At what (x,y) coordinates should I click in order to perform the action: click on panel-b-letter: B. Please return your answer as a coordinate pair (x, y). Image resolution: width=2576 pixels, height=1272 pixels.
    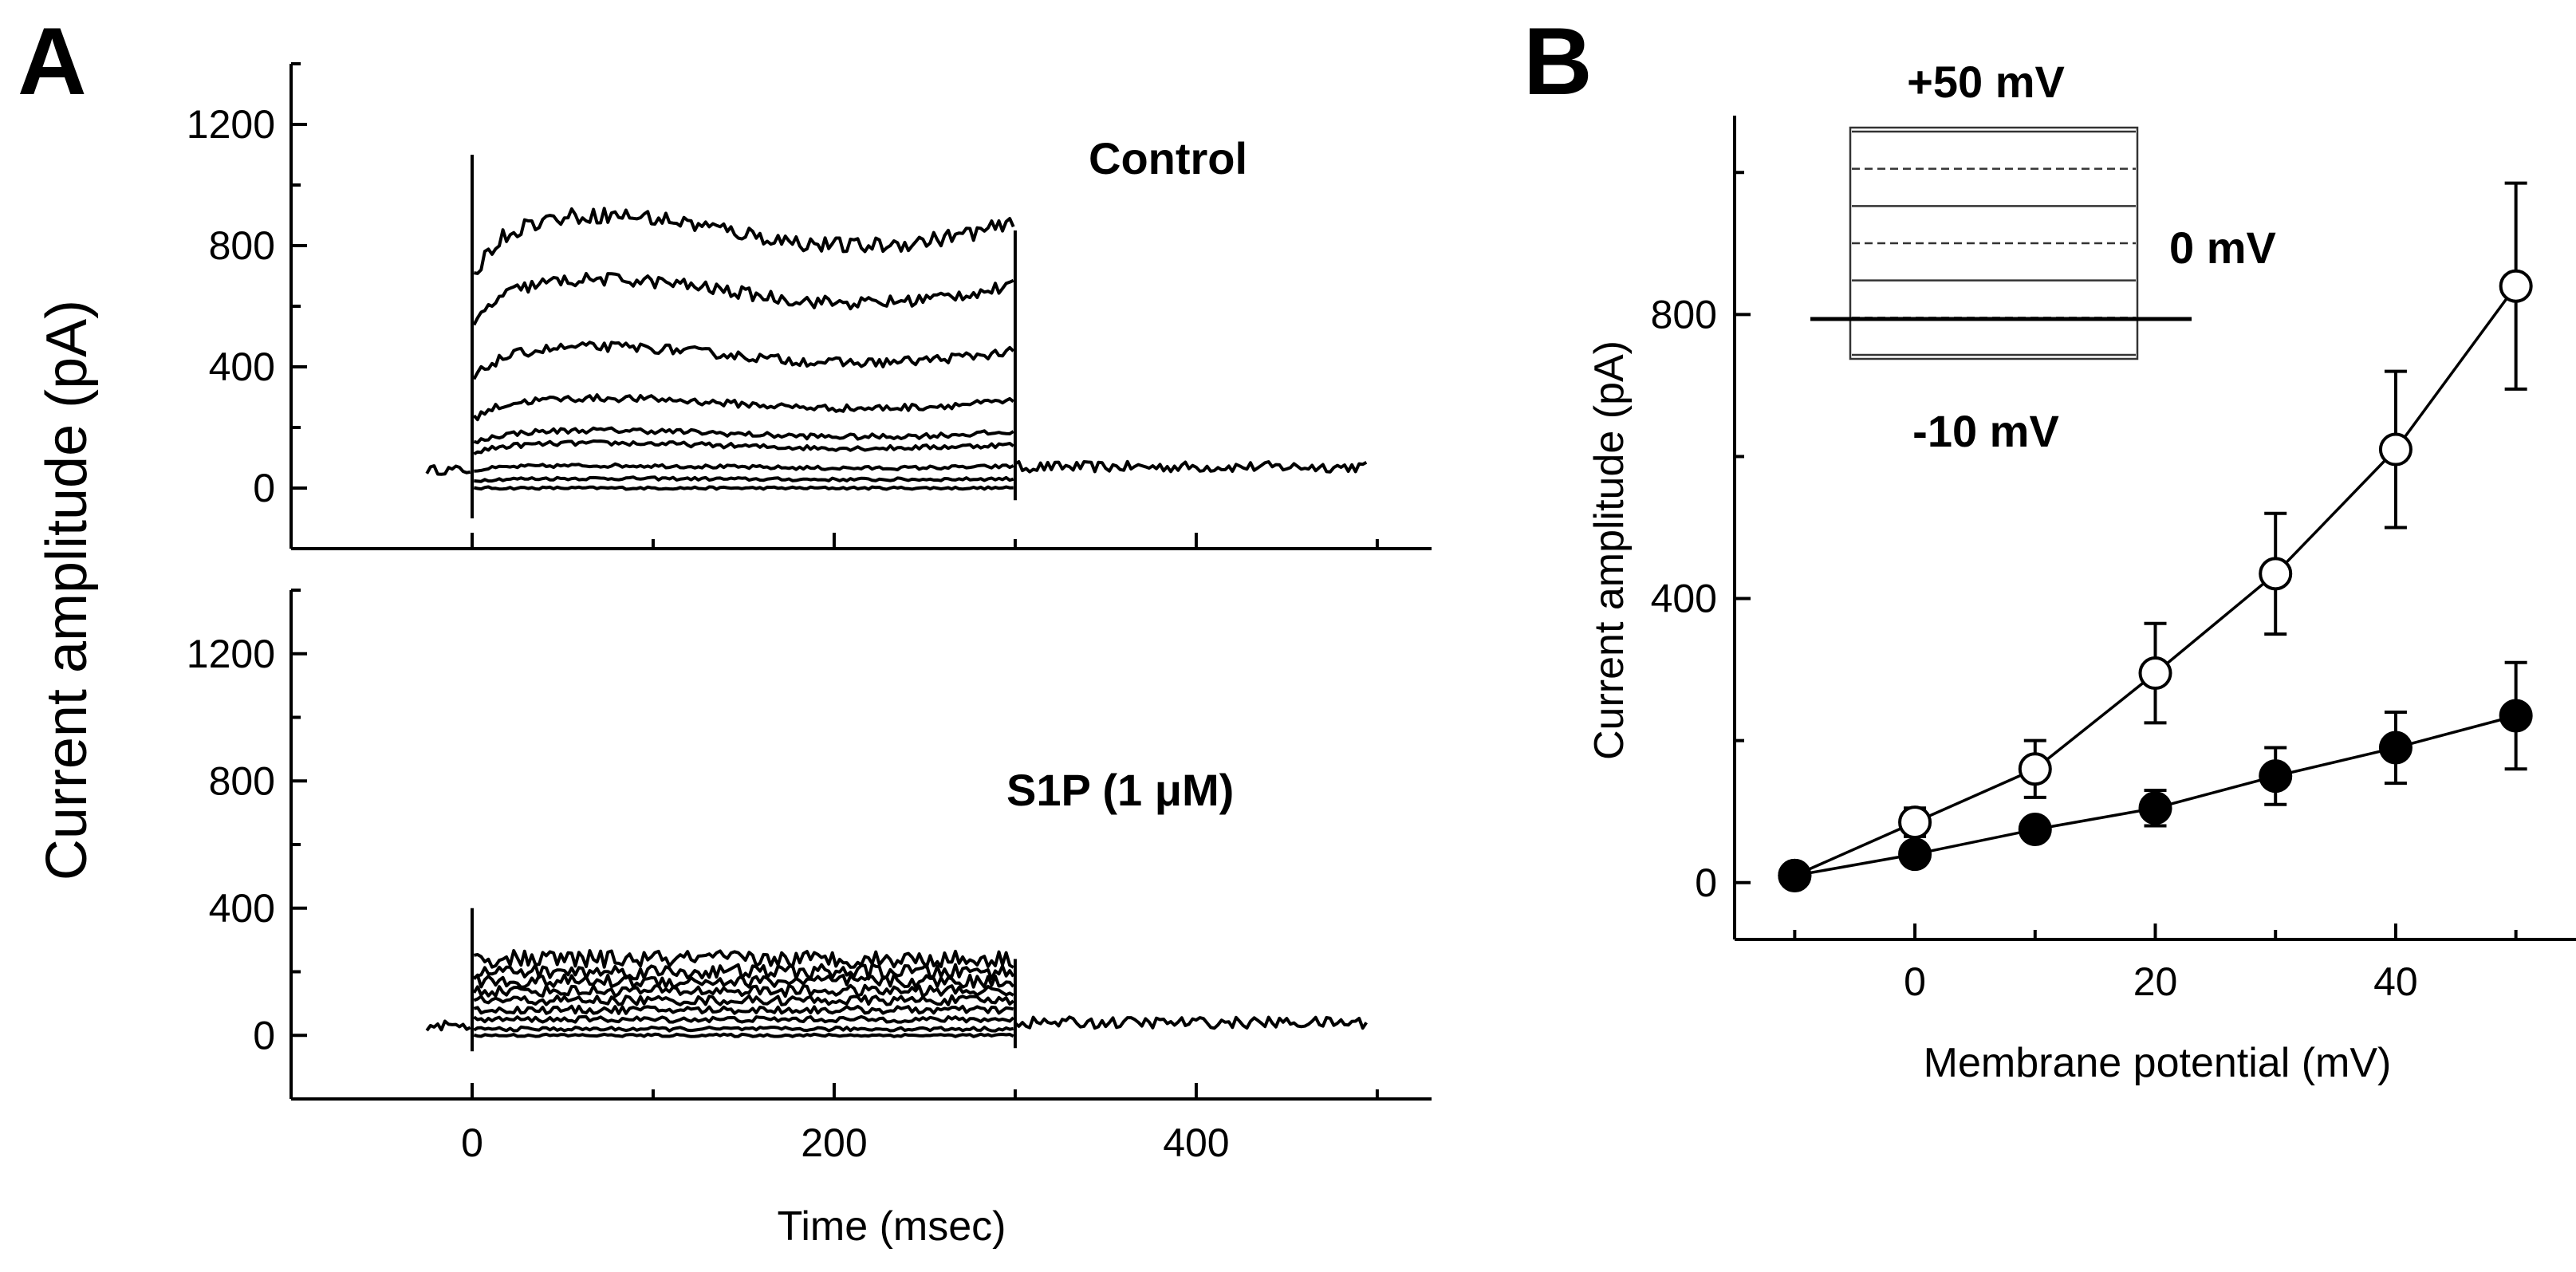
    Looking at the image, I should click on (1558, 62).